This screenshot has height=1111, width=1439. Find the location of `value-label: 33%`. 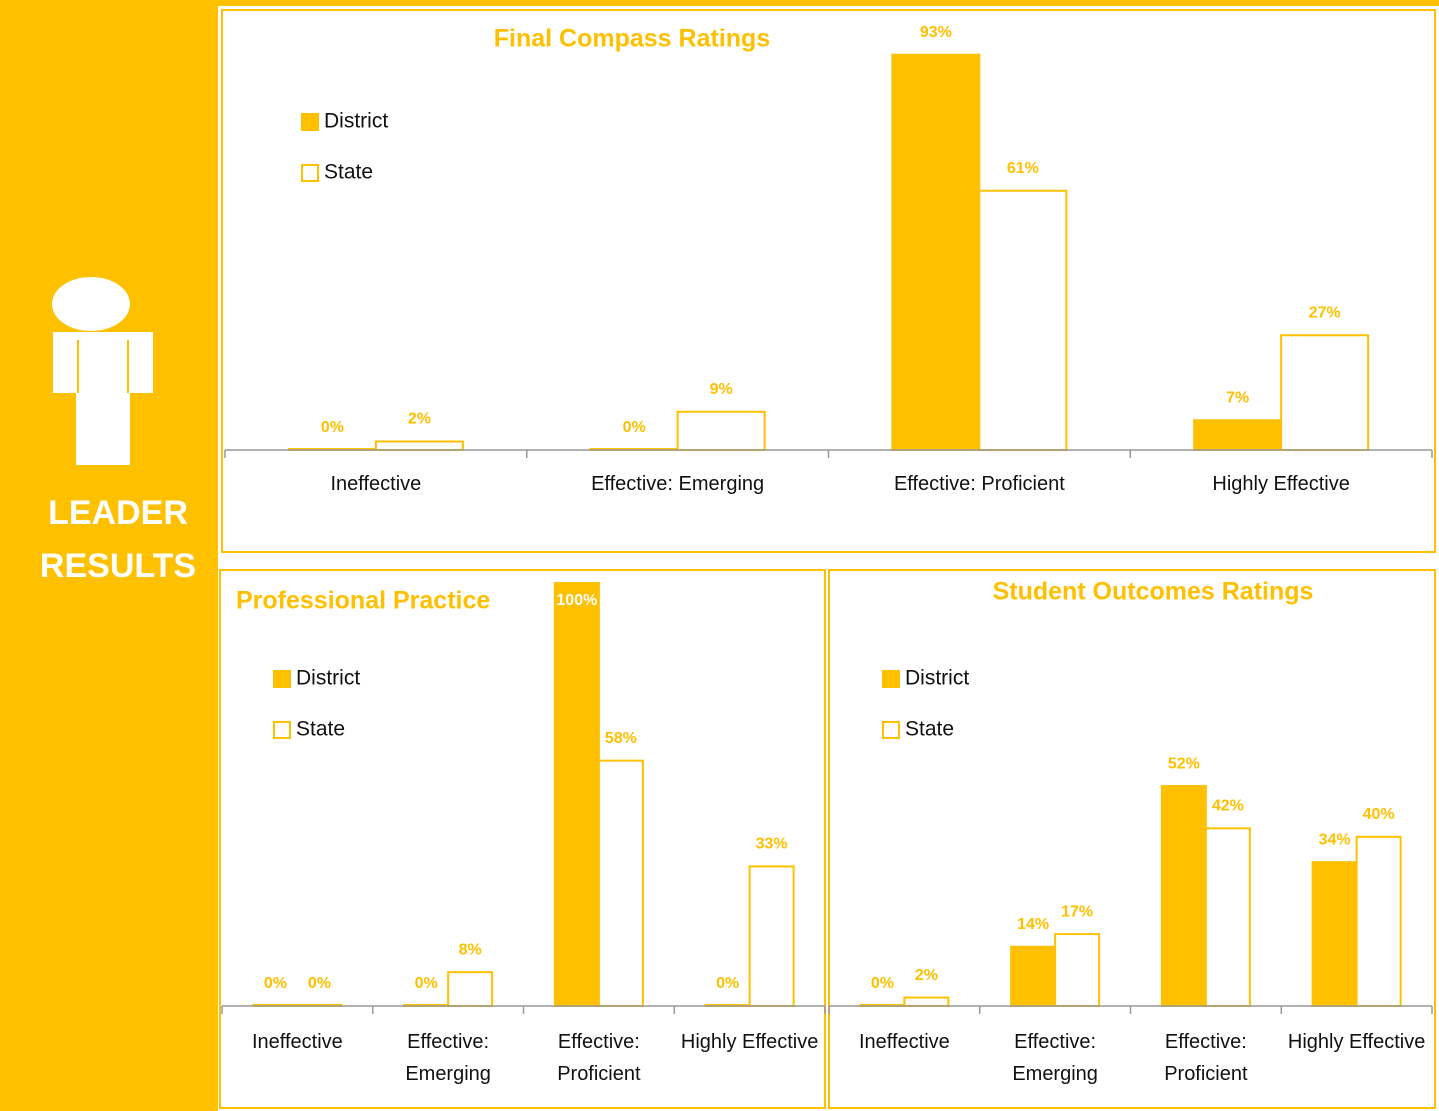

value-label: 33% is located at coordinates (772, 844).